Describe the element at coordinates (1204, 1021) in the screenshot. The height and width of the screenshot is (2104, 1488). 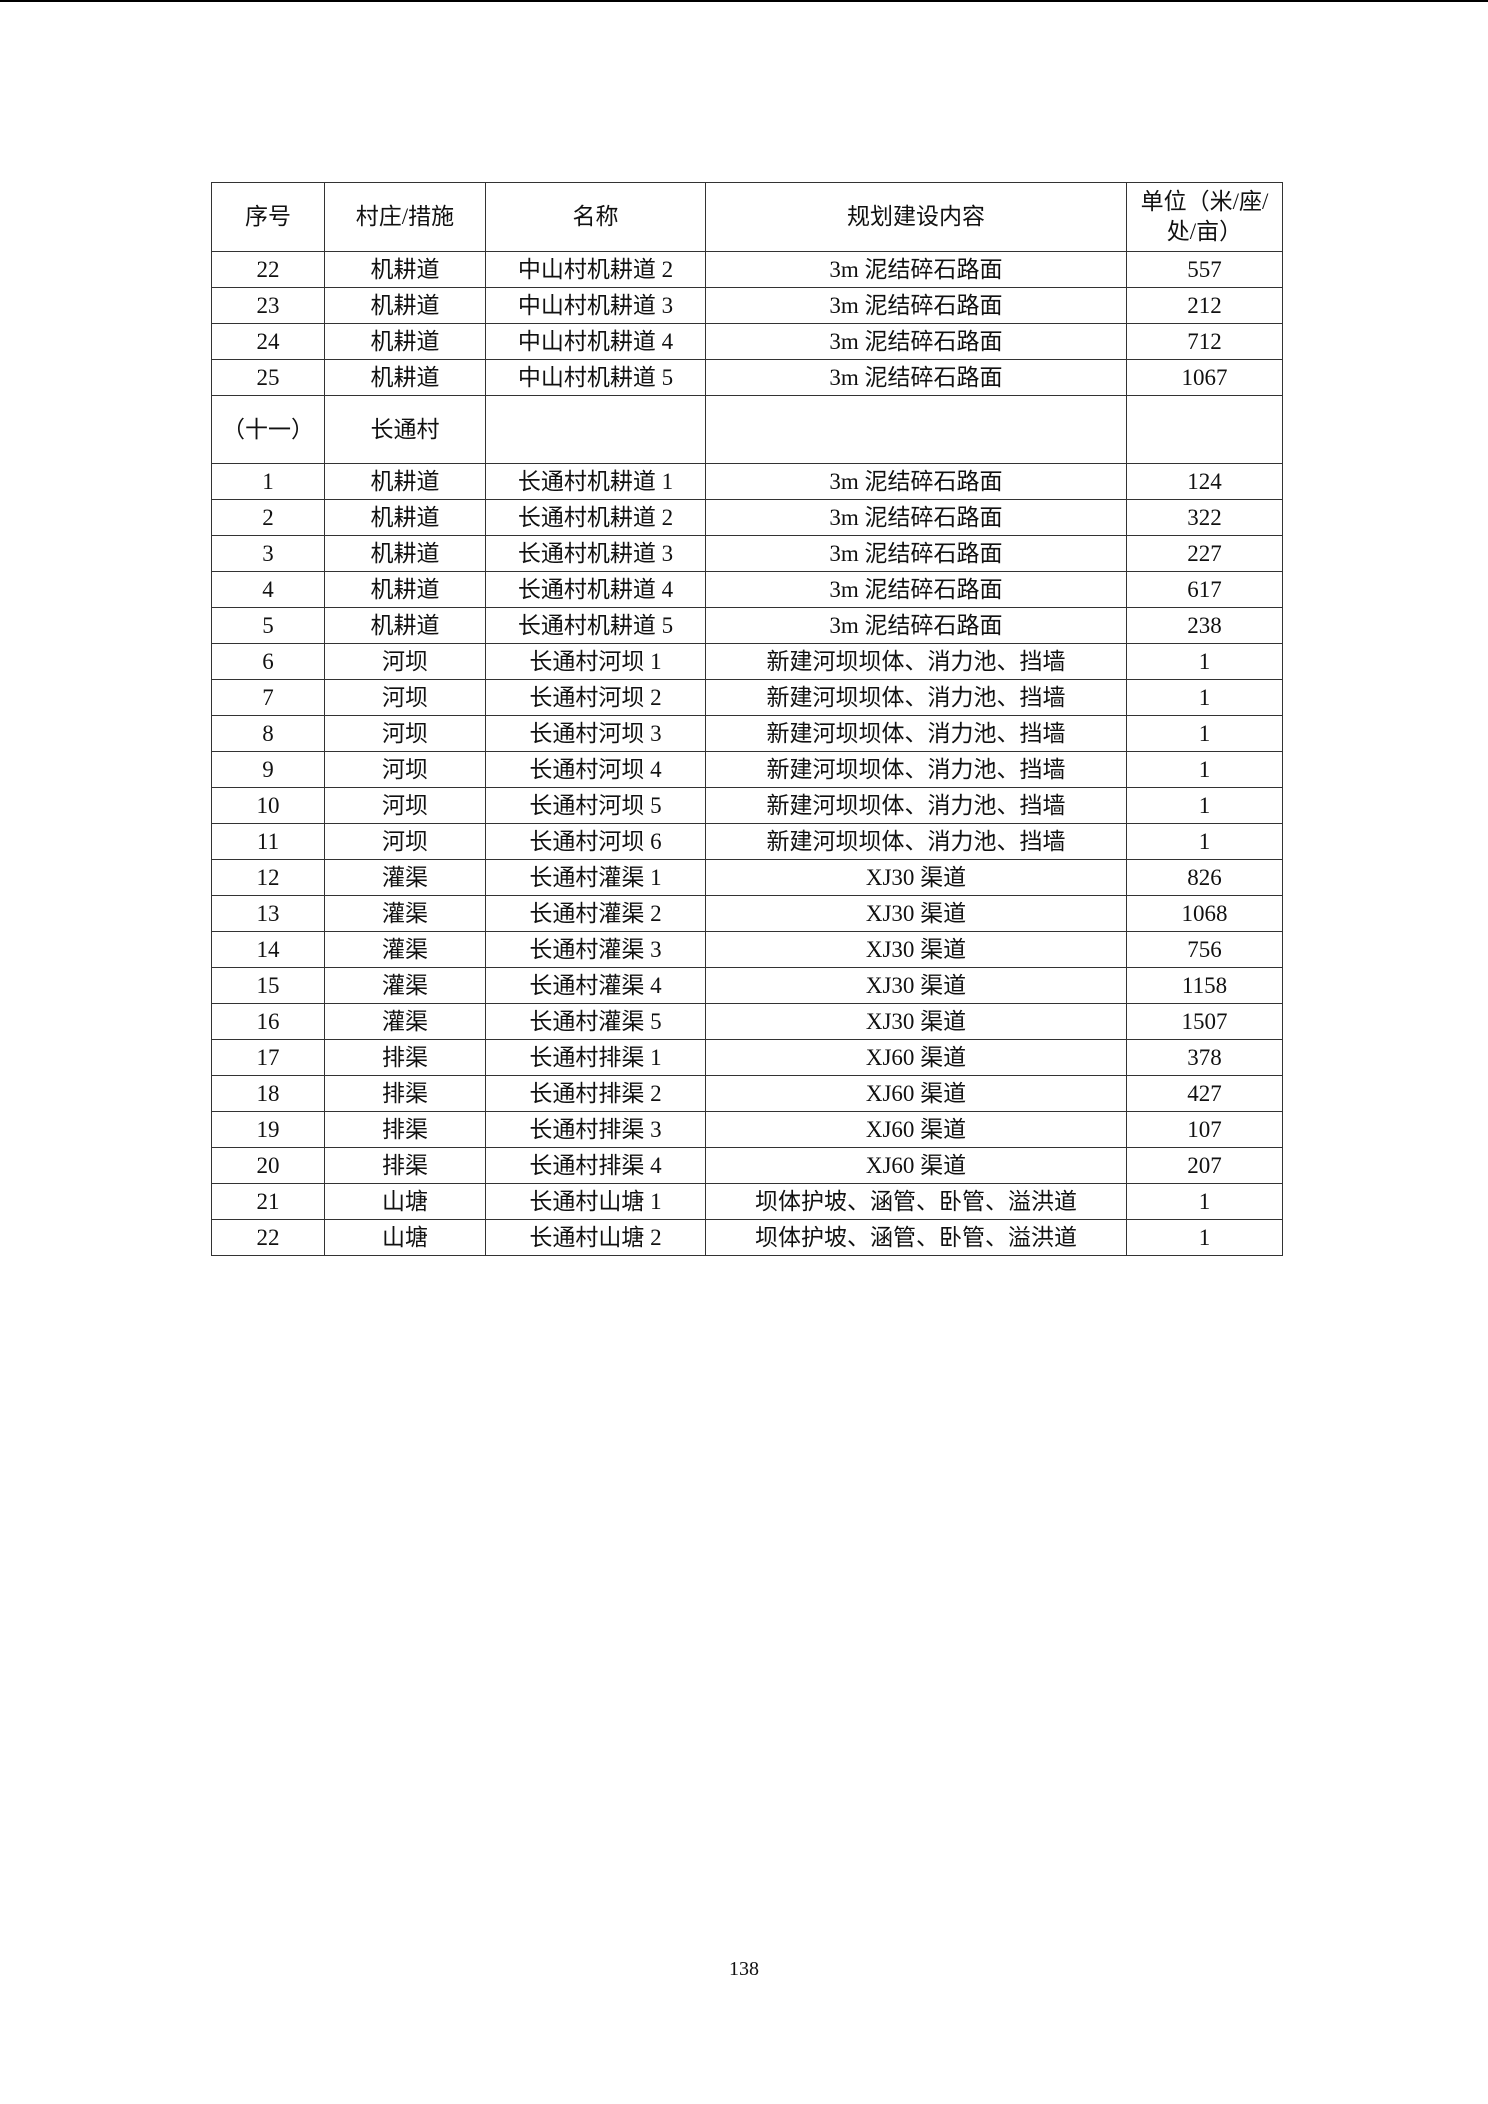
I see `cell-unit: 1507` at that location.